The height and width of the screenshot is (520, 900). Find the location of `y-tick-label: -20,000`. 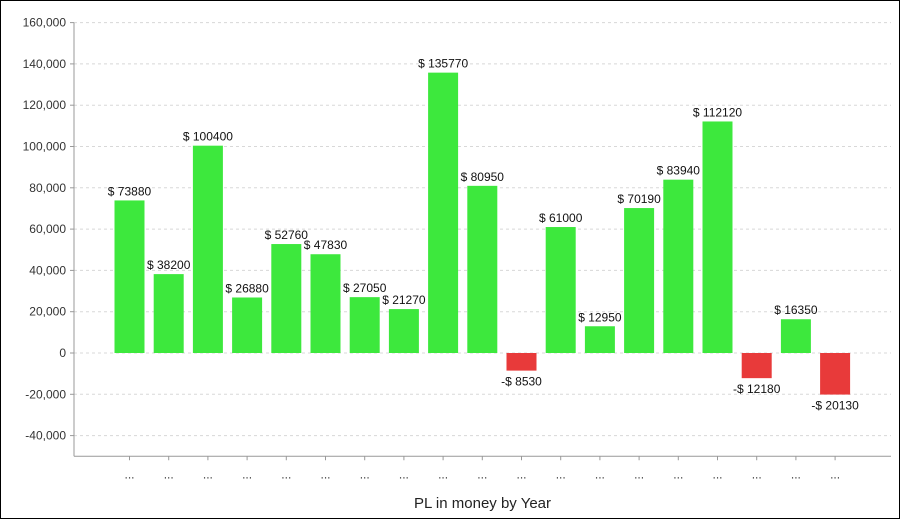

y-tick-label: -20,000 is located at coordinates (45, 394).